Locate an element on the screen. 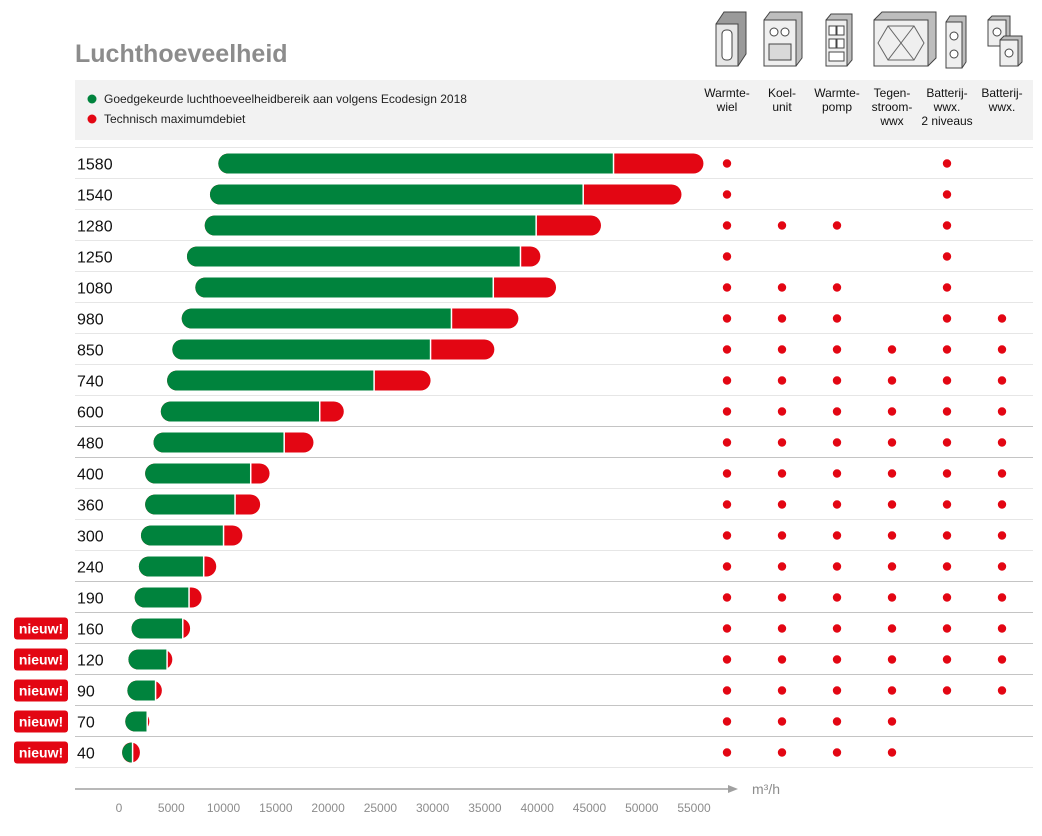 The height and width of the screenshot is (836, 1042). column-header-batterij: wwx. is located at coordinates (1002, 107).